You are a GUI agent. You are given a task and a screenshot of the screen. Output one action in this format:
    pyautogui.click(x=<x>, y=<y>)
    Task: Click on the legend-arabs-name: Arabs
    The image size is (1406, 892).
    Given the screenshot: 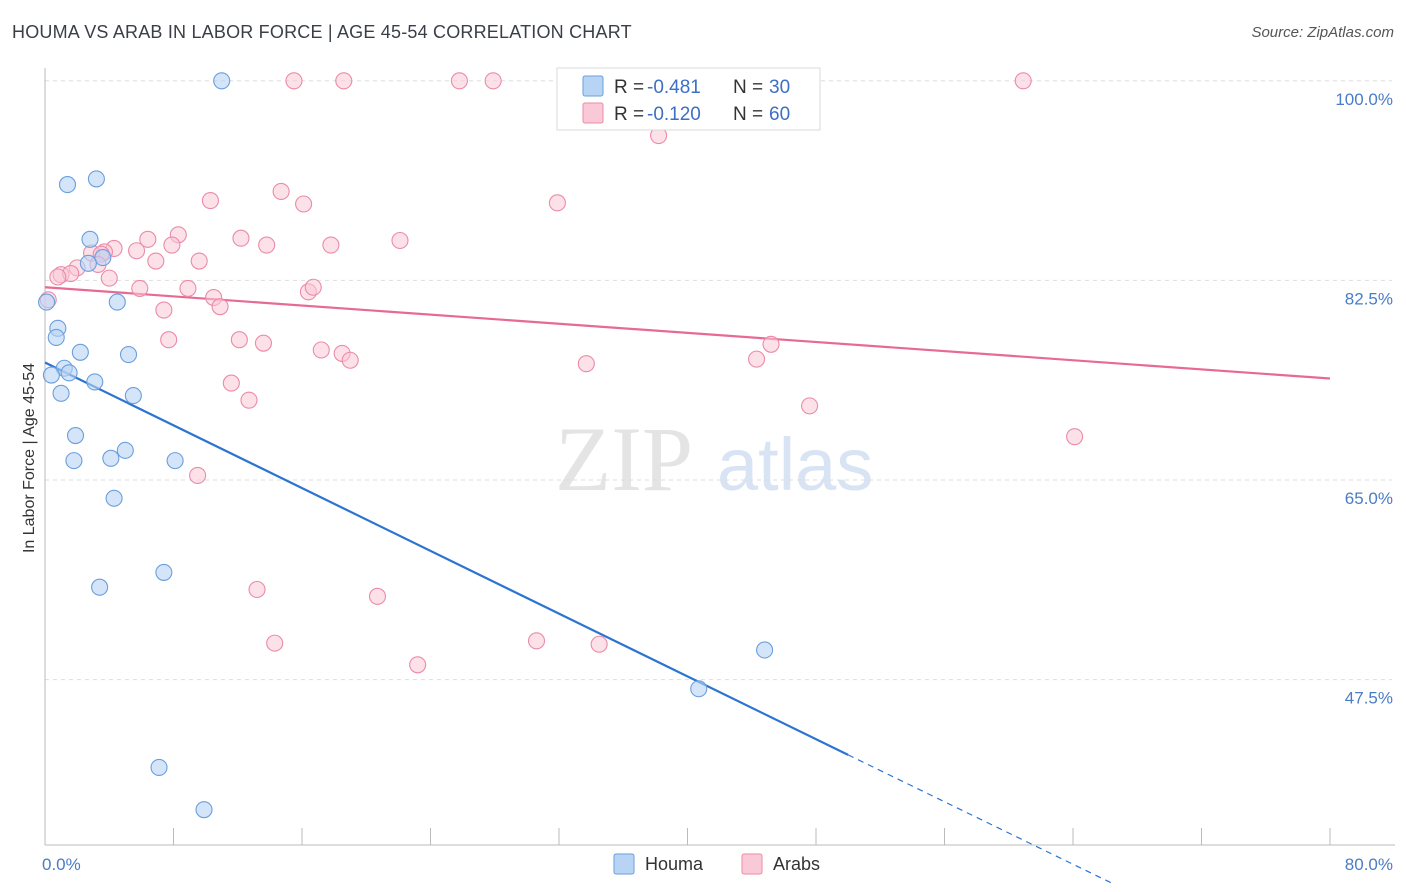 What is the action you would take?
    pyautogui.click(x=796, y=864)
    